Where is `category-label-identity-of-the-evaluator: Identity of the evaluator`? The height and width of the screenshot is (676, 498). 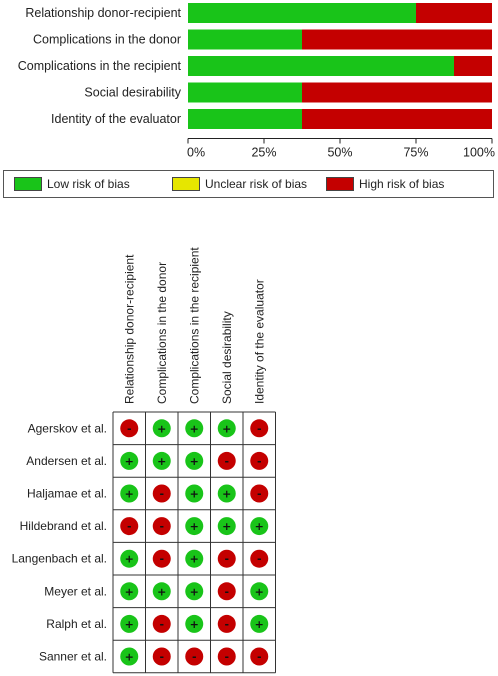 category-label-identity-of-the-evaluator: Identity of the evaluator is located at coordinates (116, 119).